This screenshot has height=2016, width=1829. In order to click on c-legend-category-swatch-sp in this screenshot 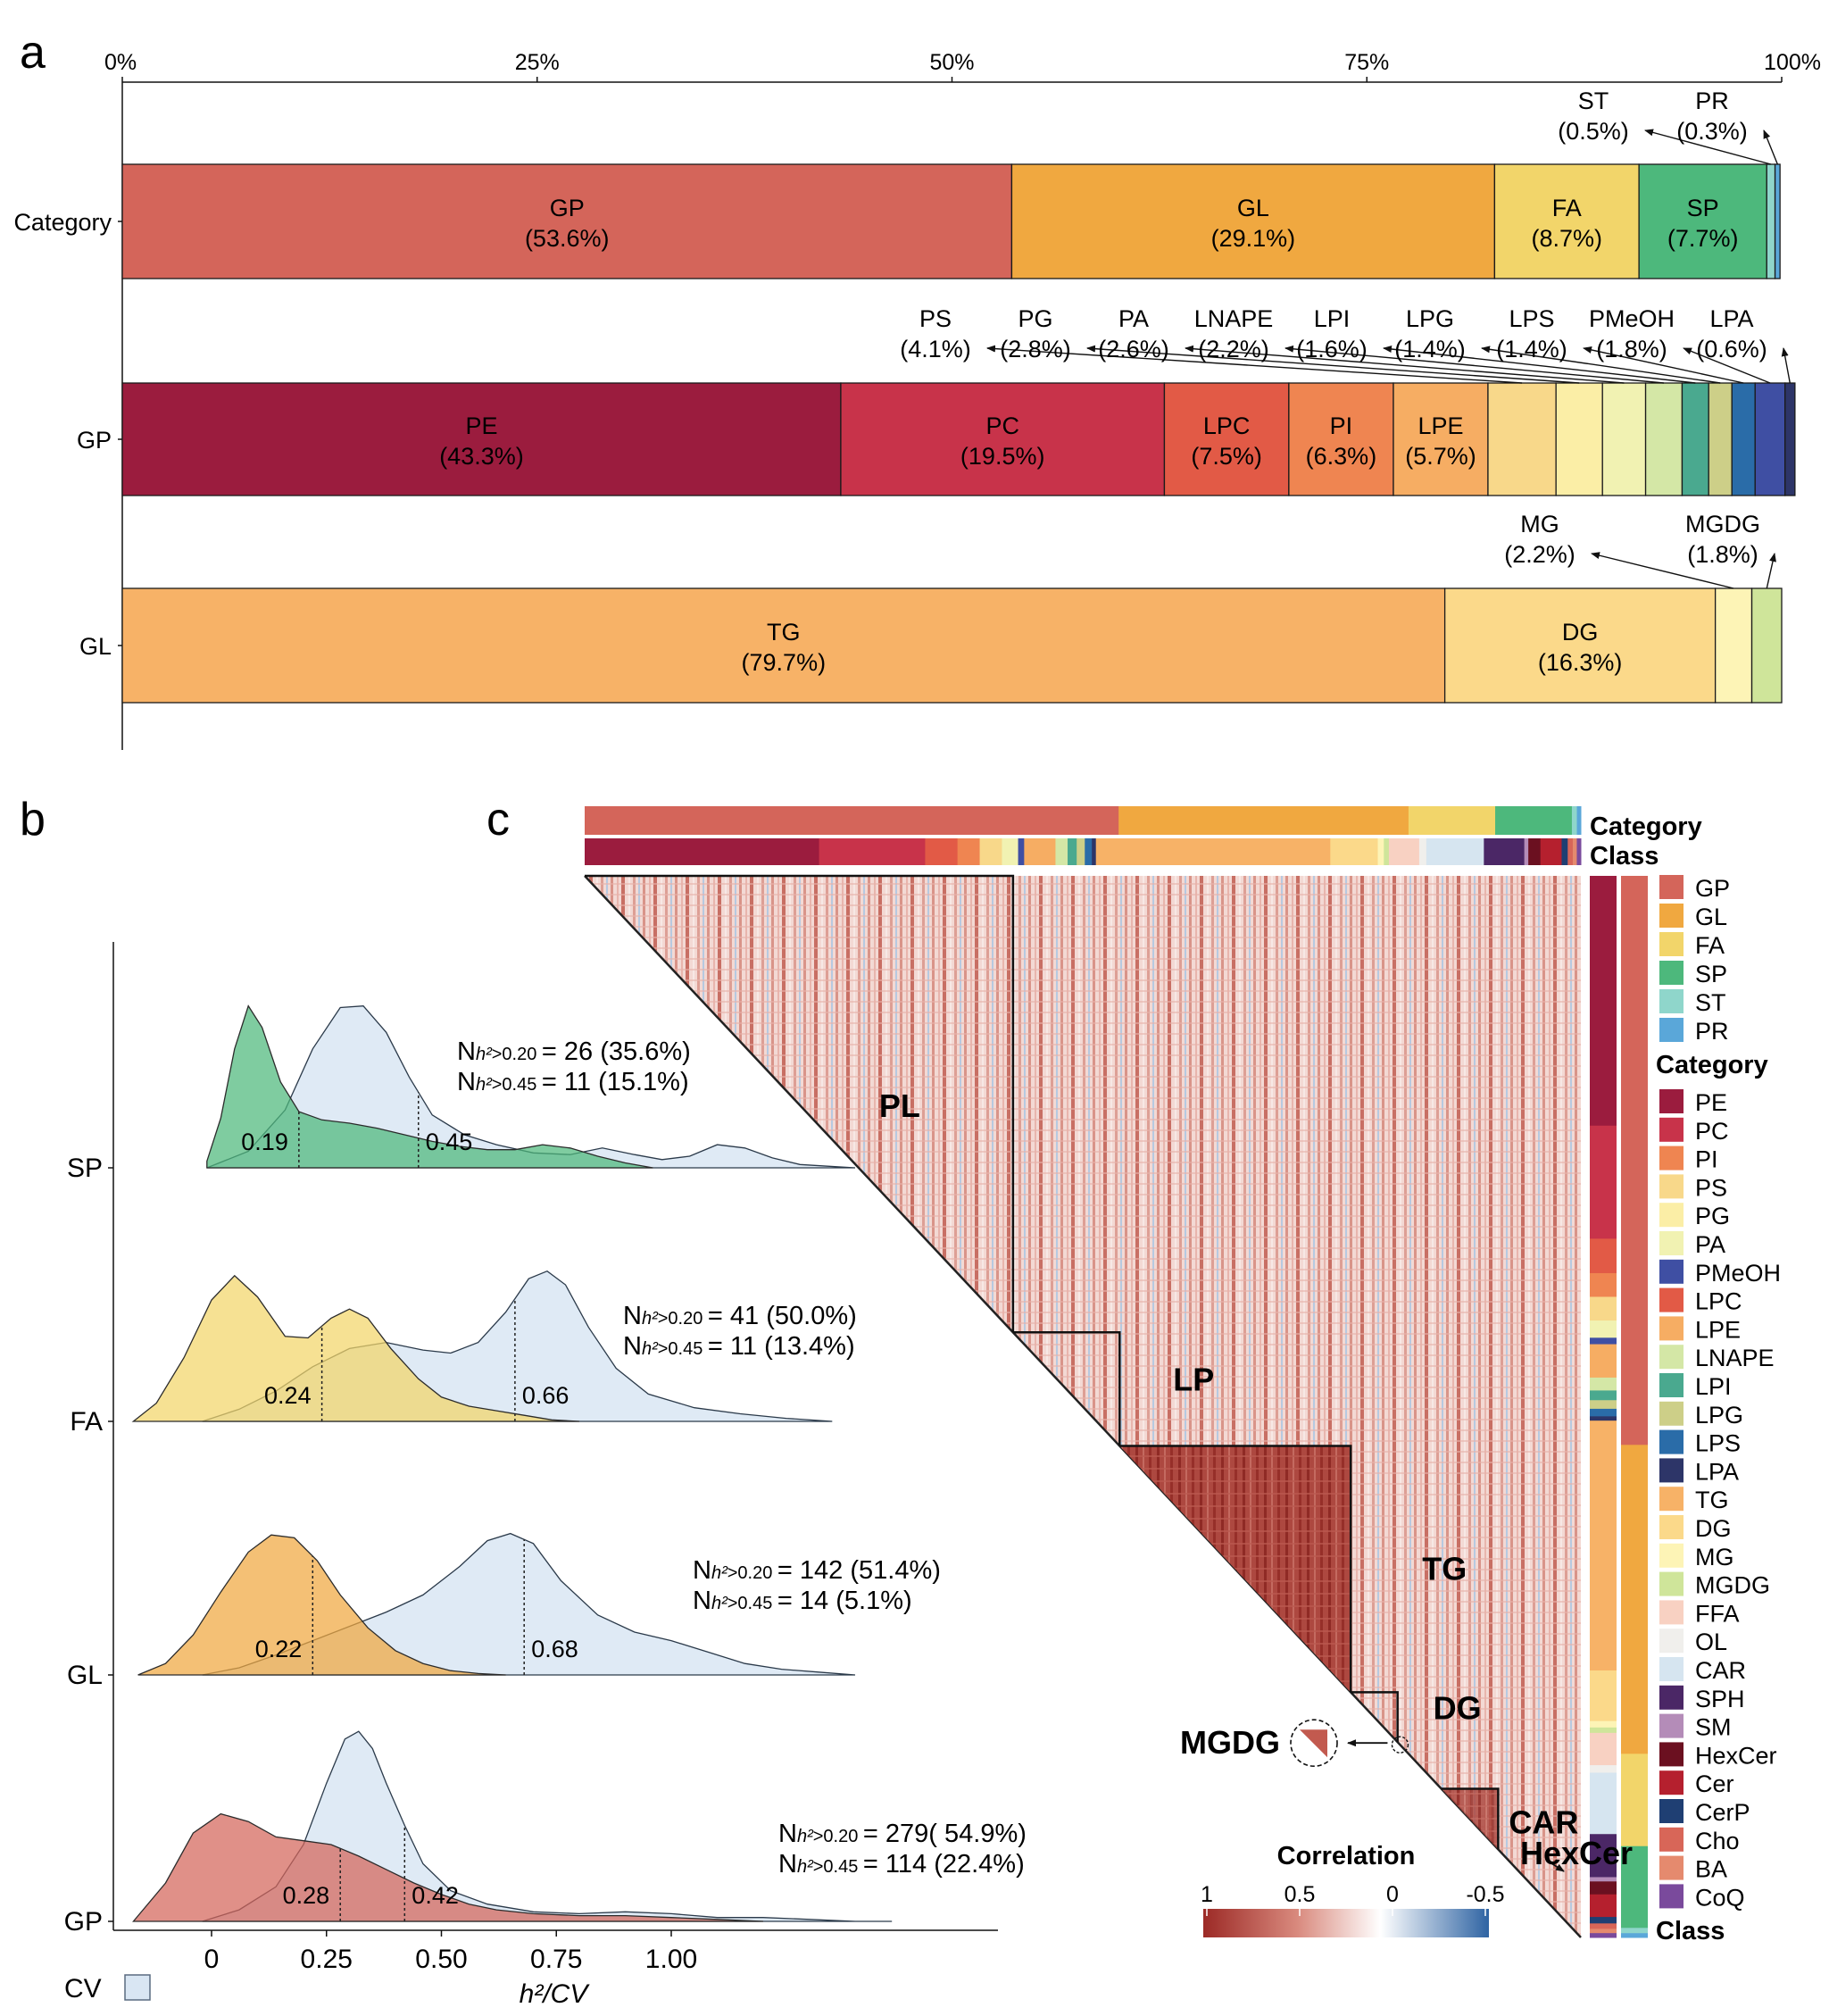, I will do `click(1671, 973)`.